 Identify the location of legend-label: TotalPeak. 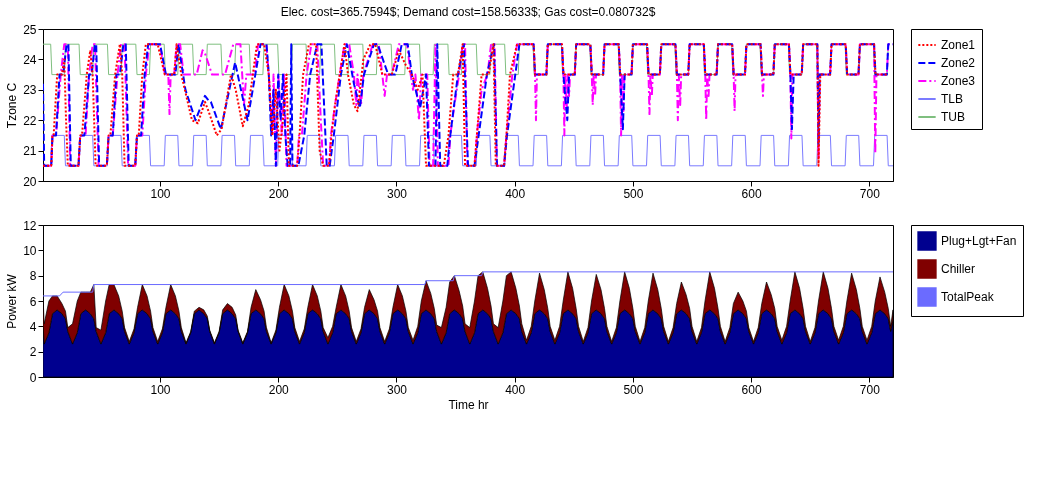
(968, 297).